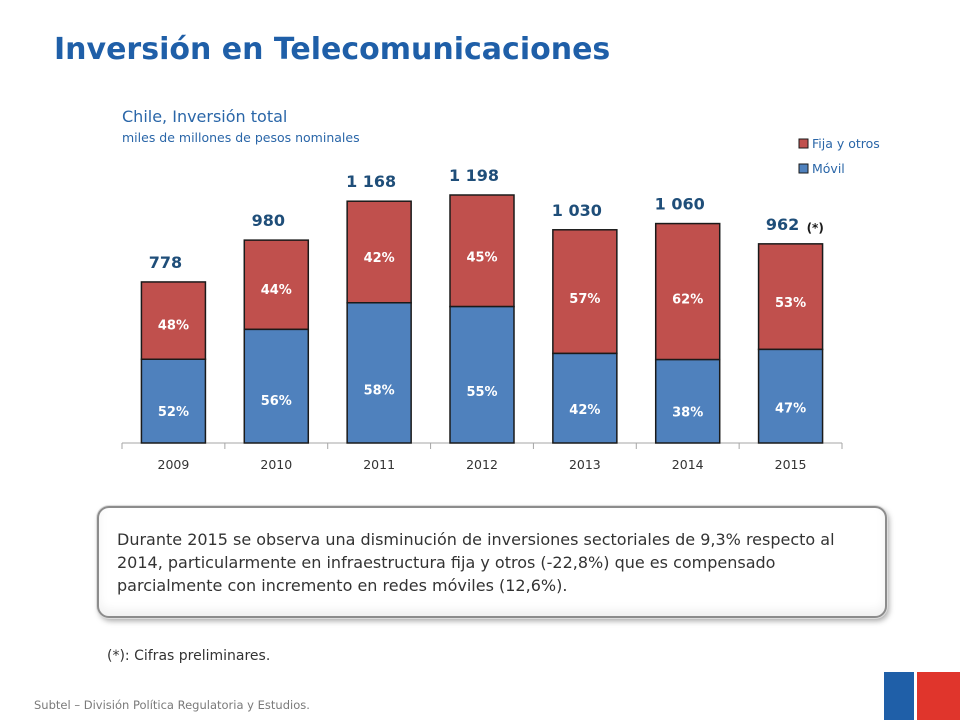  What do you see at coordinates (379, 391) in the screenshot?
I see `label-movil-2011: 58%` at bounding box center [379, 391].